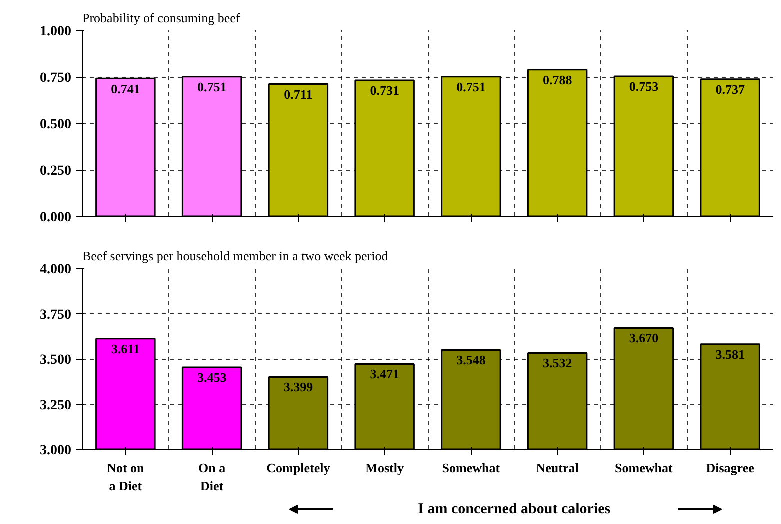 The image size is (781, 524). Describe the element at coordinates (56, 270) in the screenshot. I see `y-tick-label: 4.000` at that location.